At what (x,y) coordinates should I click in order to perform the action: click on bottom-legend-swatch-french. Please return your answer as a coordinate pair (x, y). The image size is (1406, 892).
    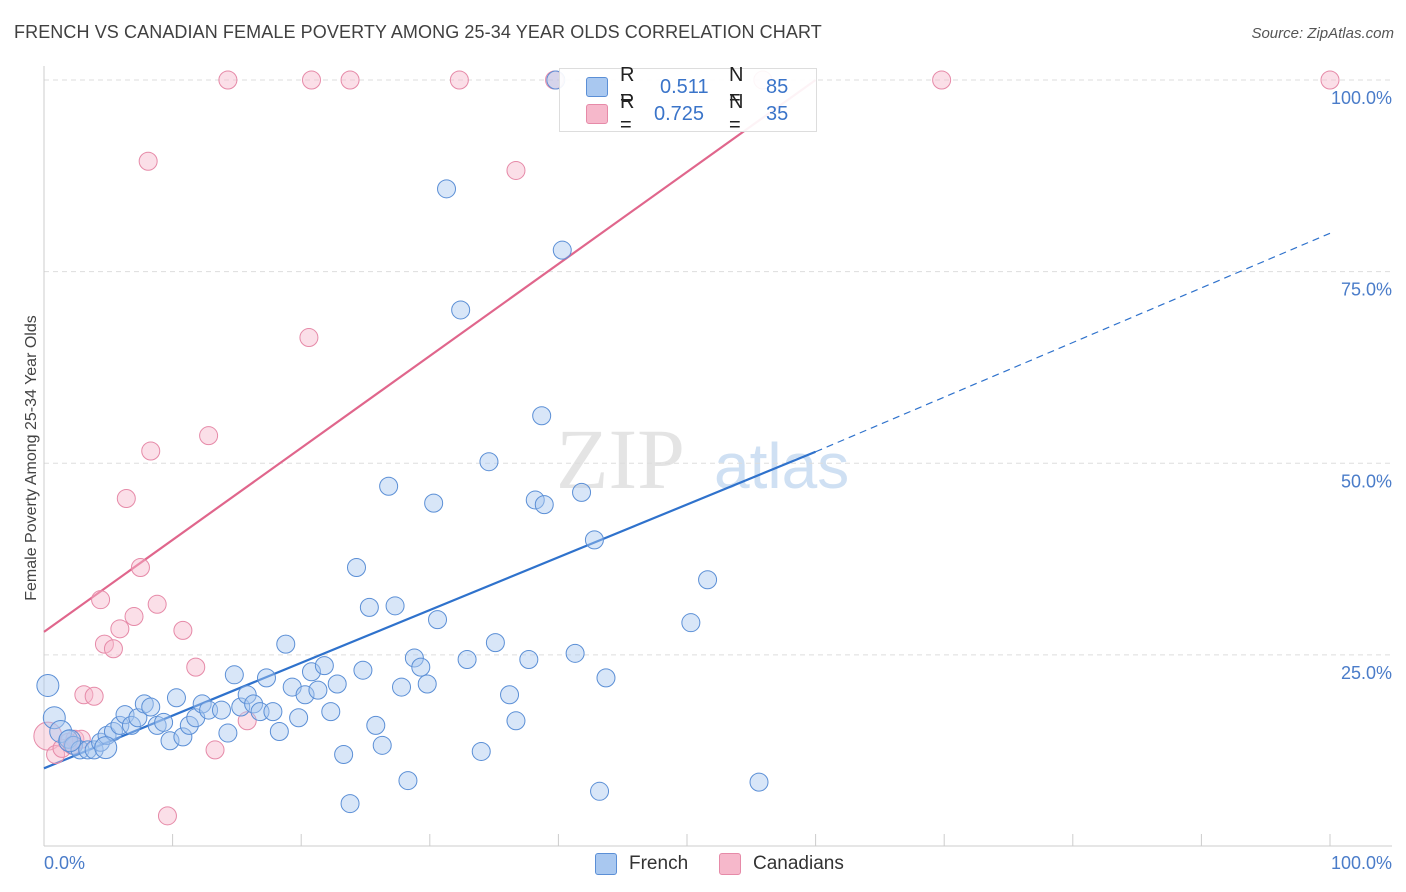
    Looking at the image, I should click on (606, 864).